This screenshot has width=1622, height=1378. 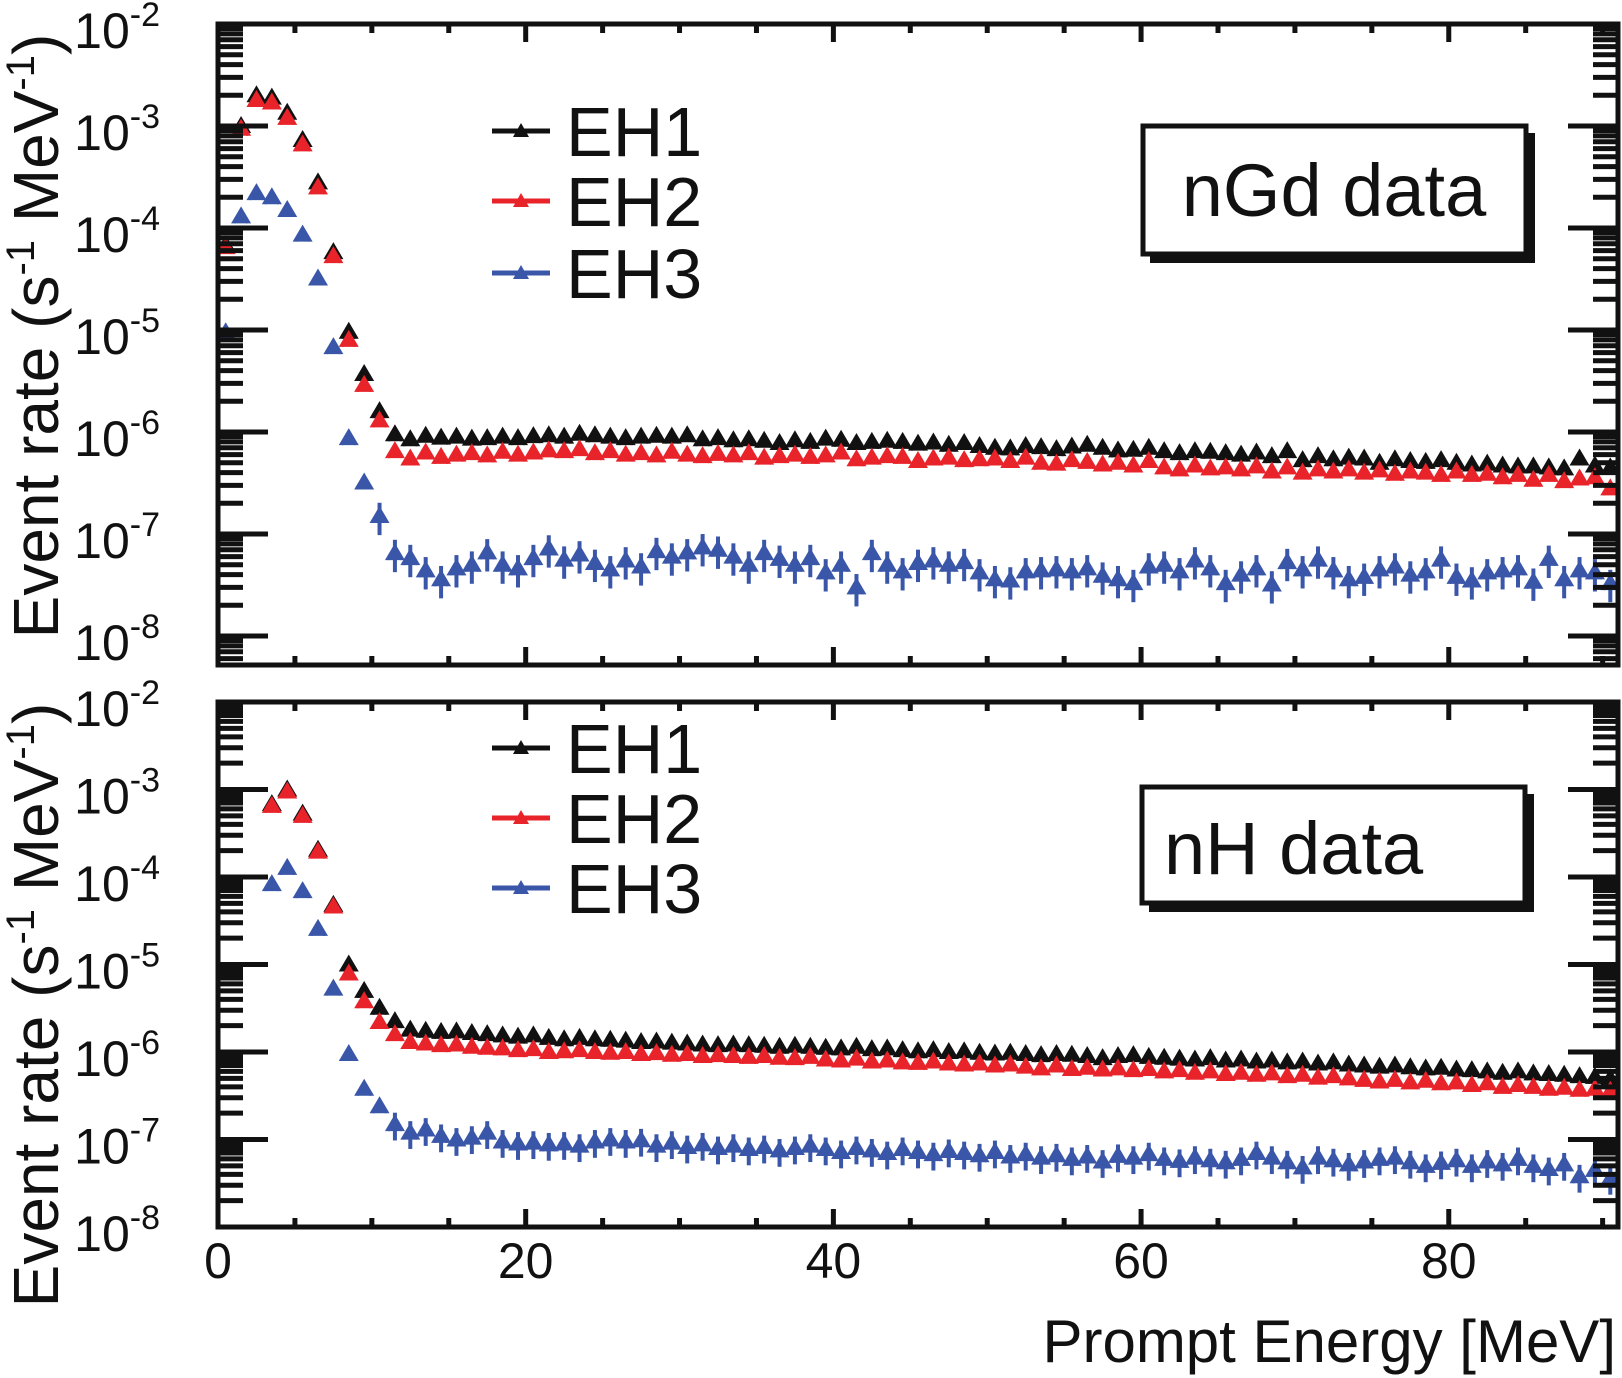 What do you see at coordinates (521, 747) in the screenshot?
I see `legend-marker` at bounding box center [521, 747].